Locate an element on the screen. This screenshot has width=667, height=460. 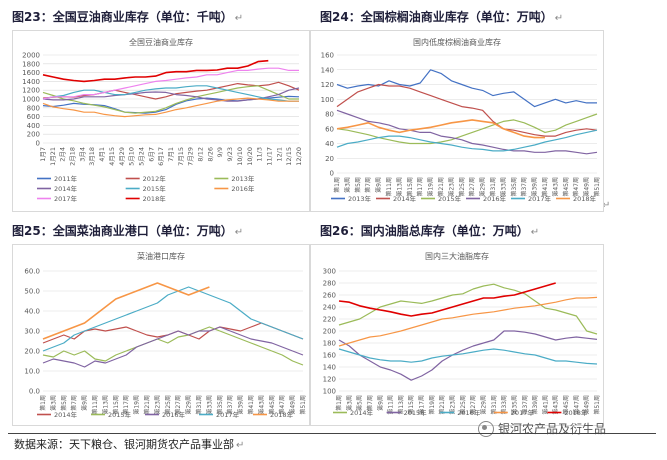
caption-fig26: 图26：国内油脂总库存（单位：万吨） ↵ is located at coordinates (430, 231).